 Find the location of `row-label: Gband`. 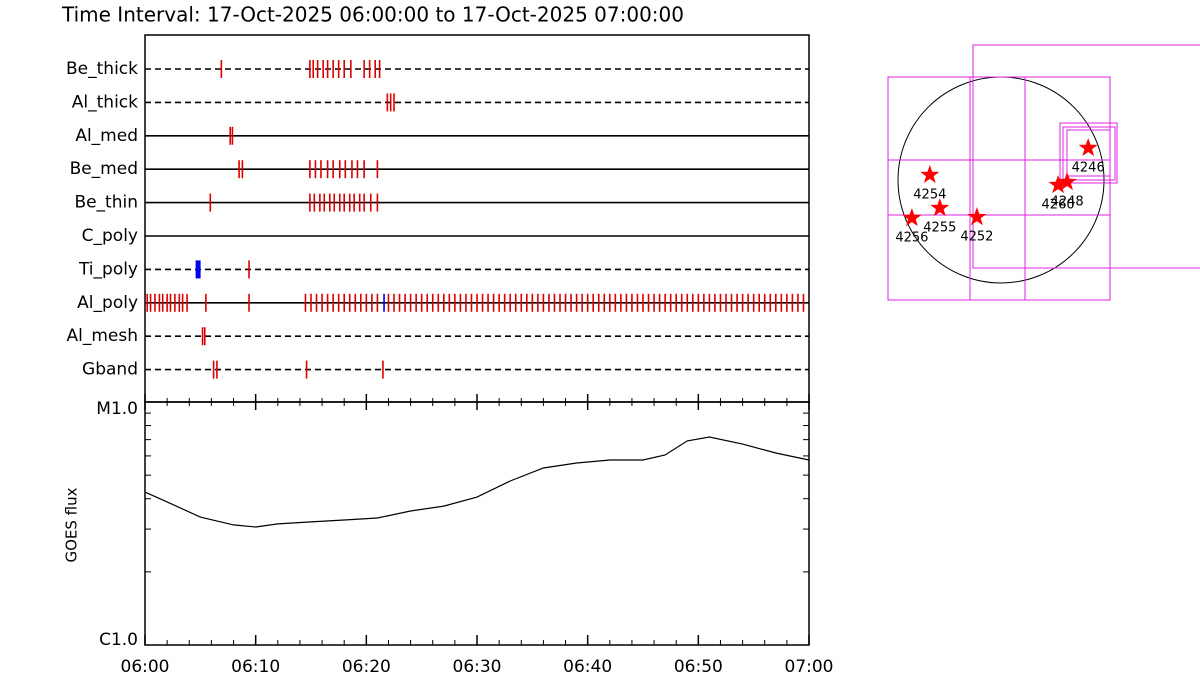

row-label: Gband is located at coordinates (110, 370).